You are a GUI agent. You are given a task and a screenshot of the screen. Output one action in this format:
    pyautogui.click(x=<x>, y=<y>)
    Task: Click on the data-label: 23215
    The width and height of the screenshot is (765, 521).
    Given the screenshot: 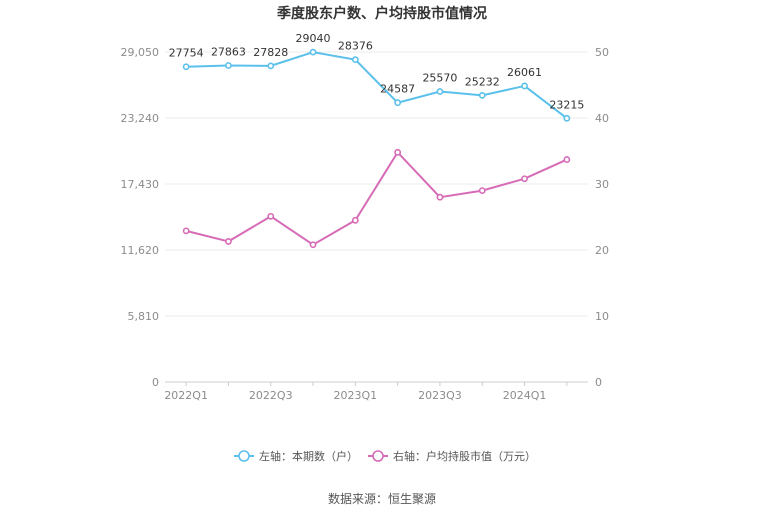 What is the action you would take?
    pyautogui.click(x=566, y=104)
    